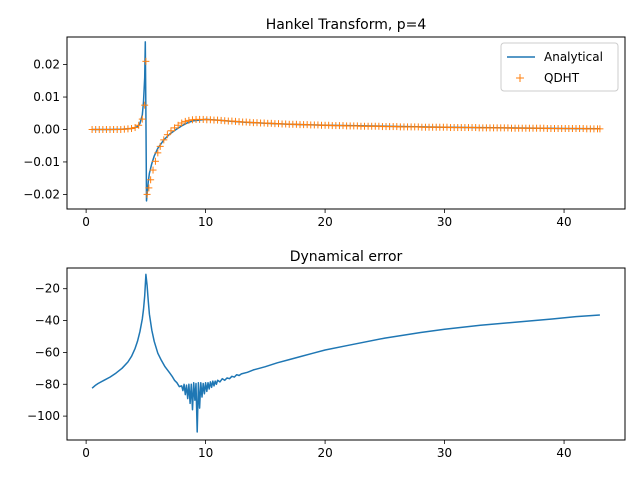  I want to click on y-tick-label: −100, so click(43, 416).